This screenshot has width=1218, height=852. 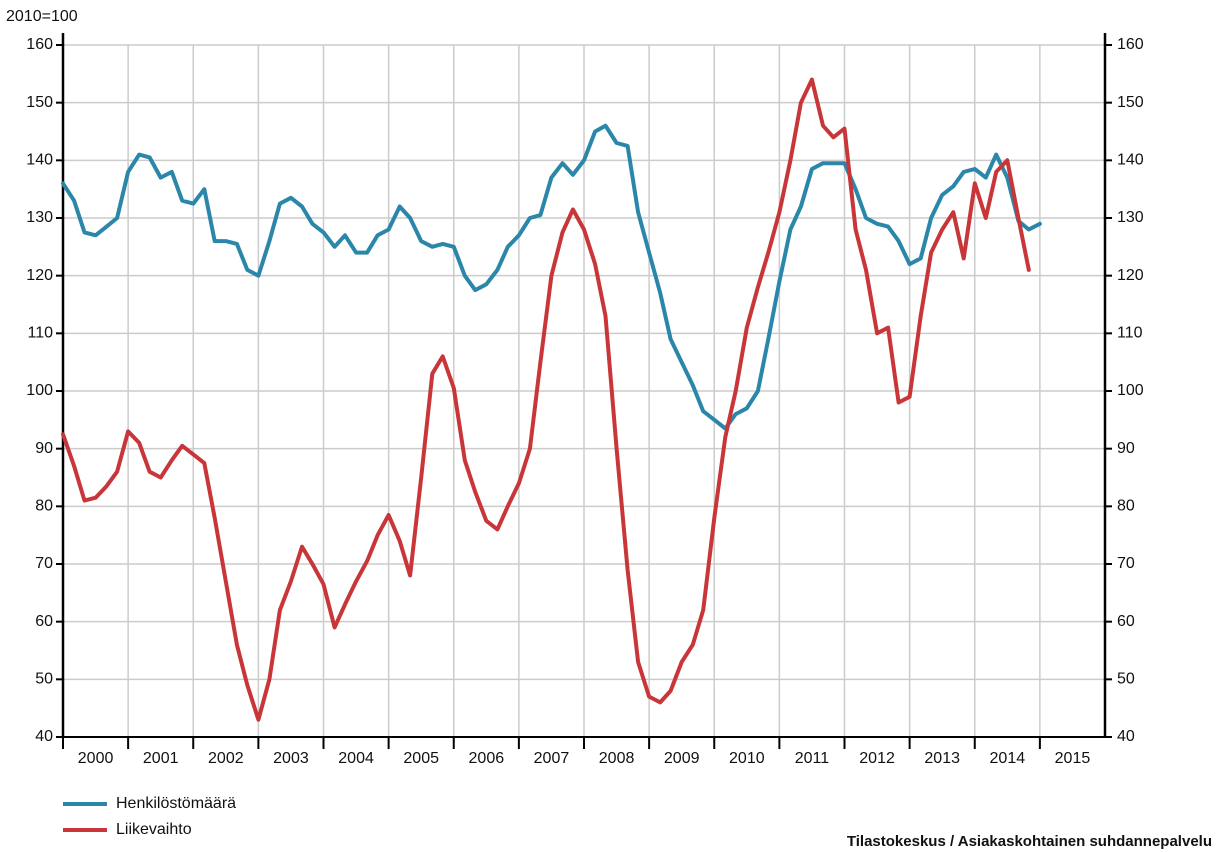 What do you see at coordinates (682, 758) in the screenshot?
I see `x-tick-label: 2009` at bounding box center [682, 758].